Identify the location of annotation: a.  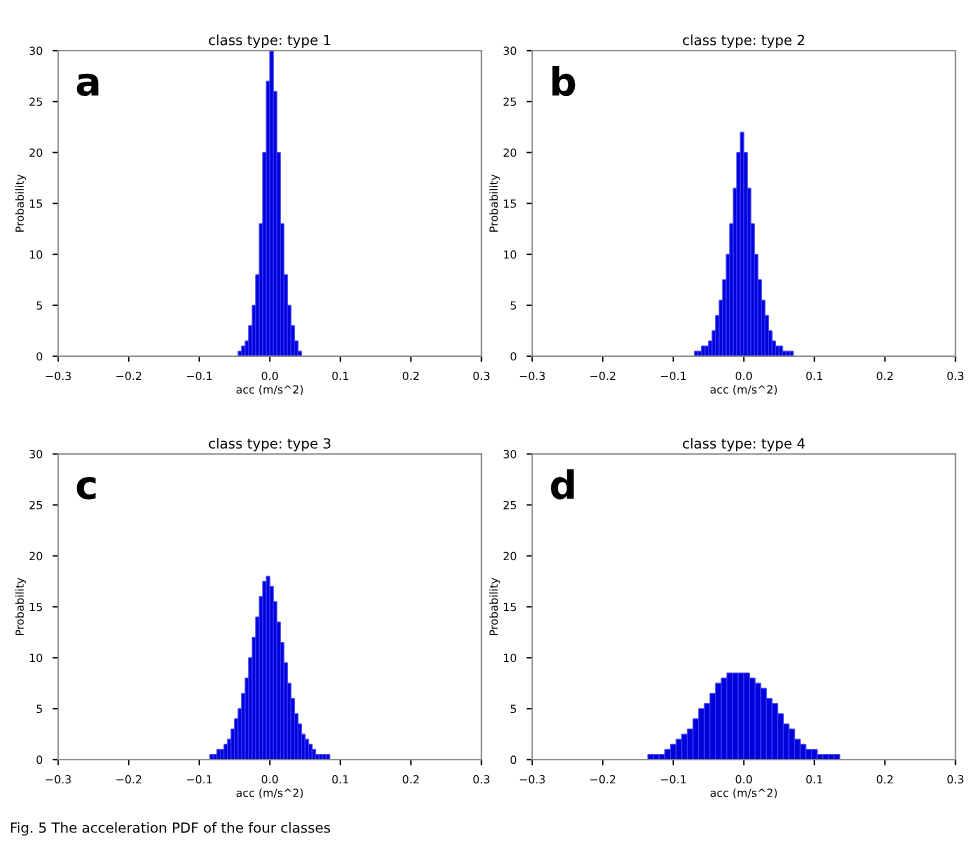
(87, 85).